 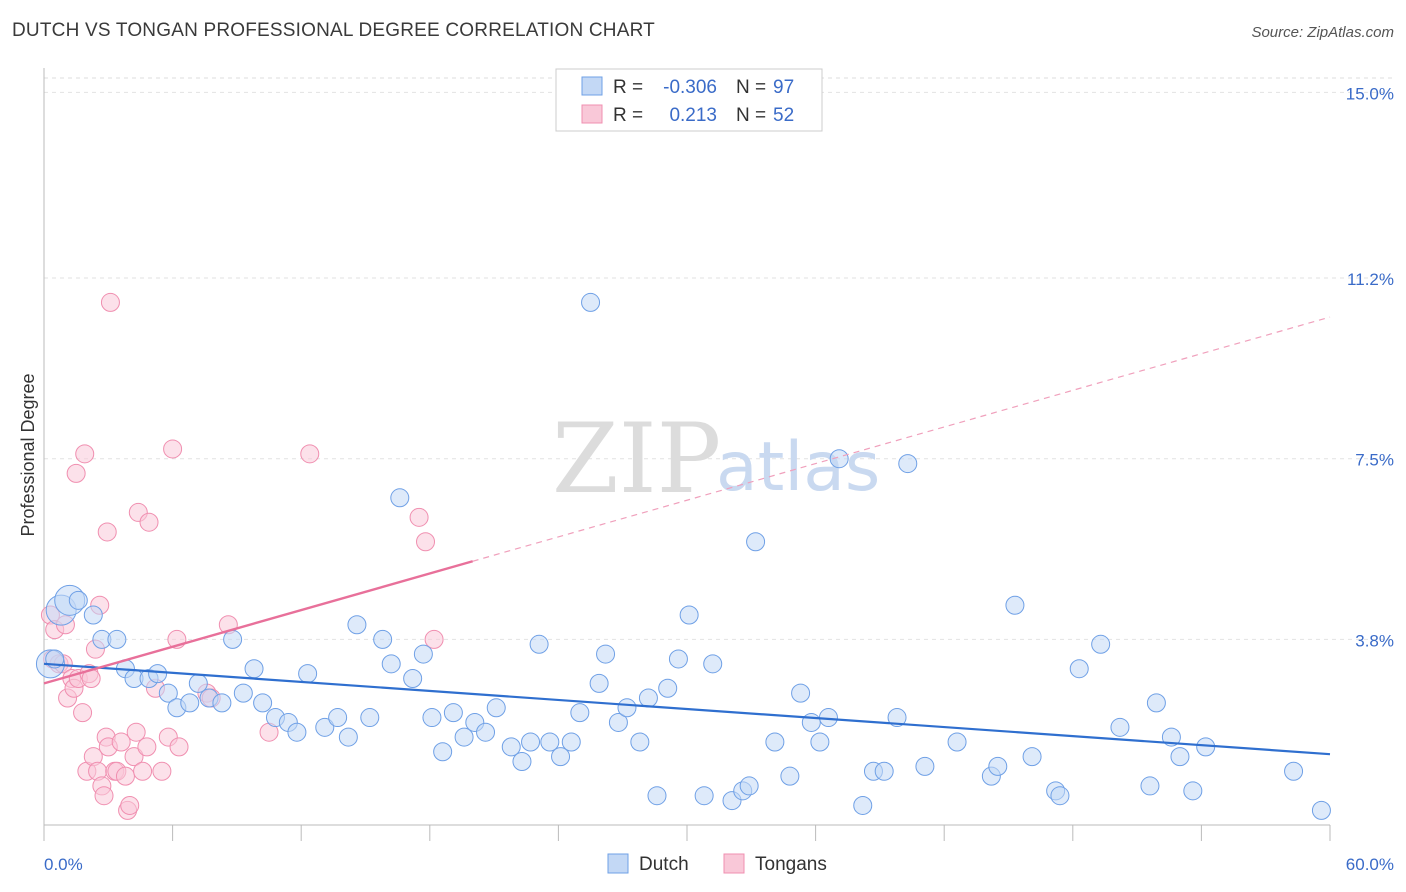 I want to click on legend-r-label-dutch: R =, so click(x=628, y=87).